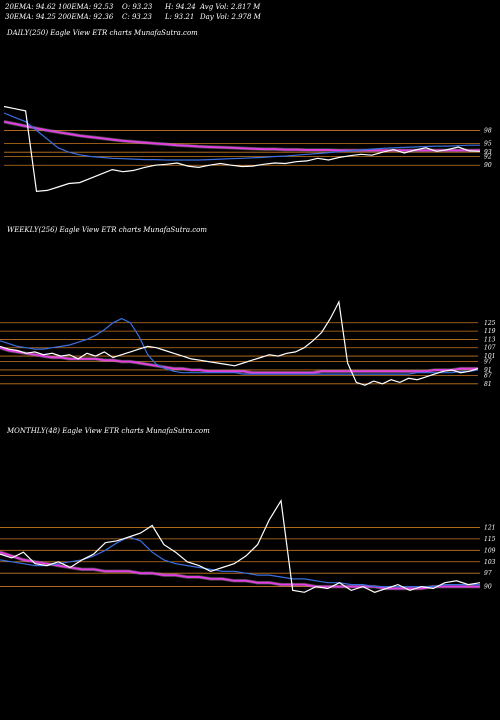 The width and height of the screenshot is (500, 720). Describe the element at coordinates (230, 17) in the screenshot. I see `stat-dayvol: Day Vol: 2.978 M` at that location.